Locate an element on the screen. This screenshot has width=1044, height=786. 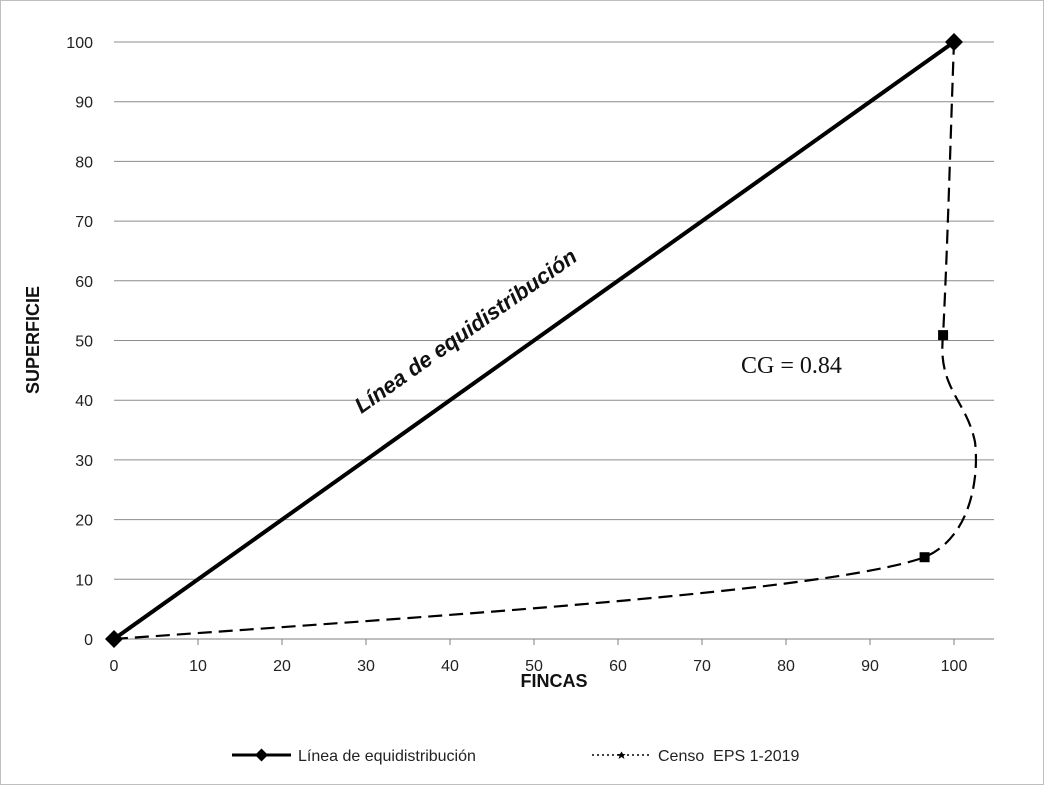
x-tick-label-10: 10 is located at coordinates (198, 666).